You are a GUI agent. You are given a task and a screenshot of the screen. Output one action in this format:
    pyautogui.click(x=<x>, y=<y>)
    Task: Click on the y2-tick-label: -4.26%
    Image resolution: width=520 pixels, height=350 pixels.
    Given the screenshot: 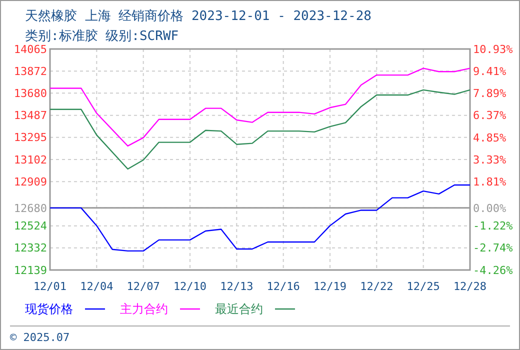 What is the action you would take?
    pyautogui.click(x=493, y=270)
    